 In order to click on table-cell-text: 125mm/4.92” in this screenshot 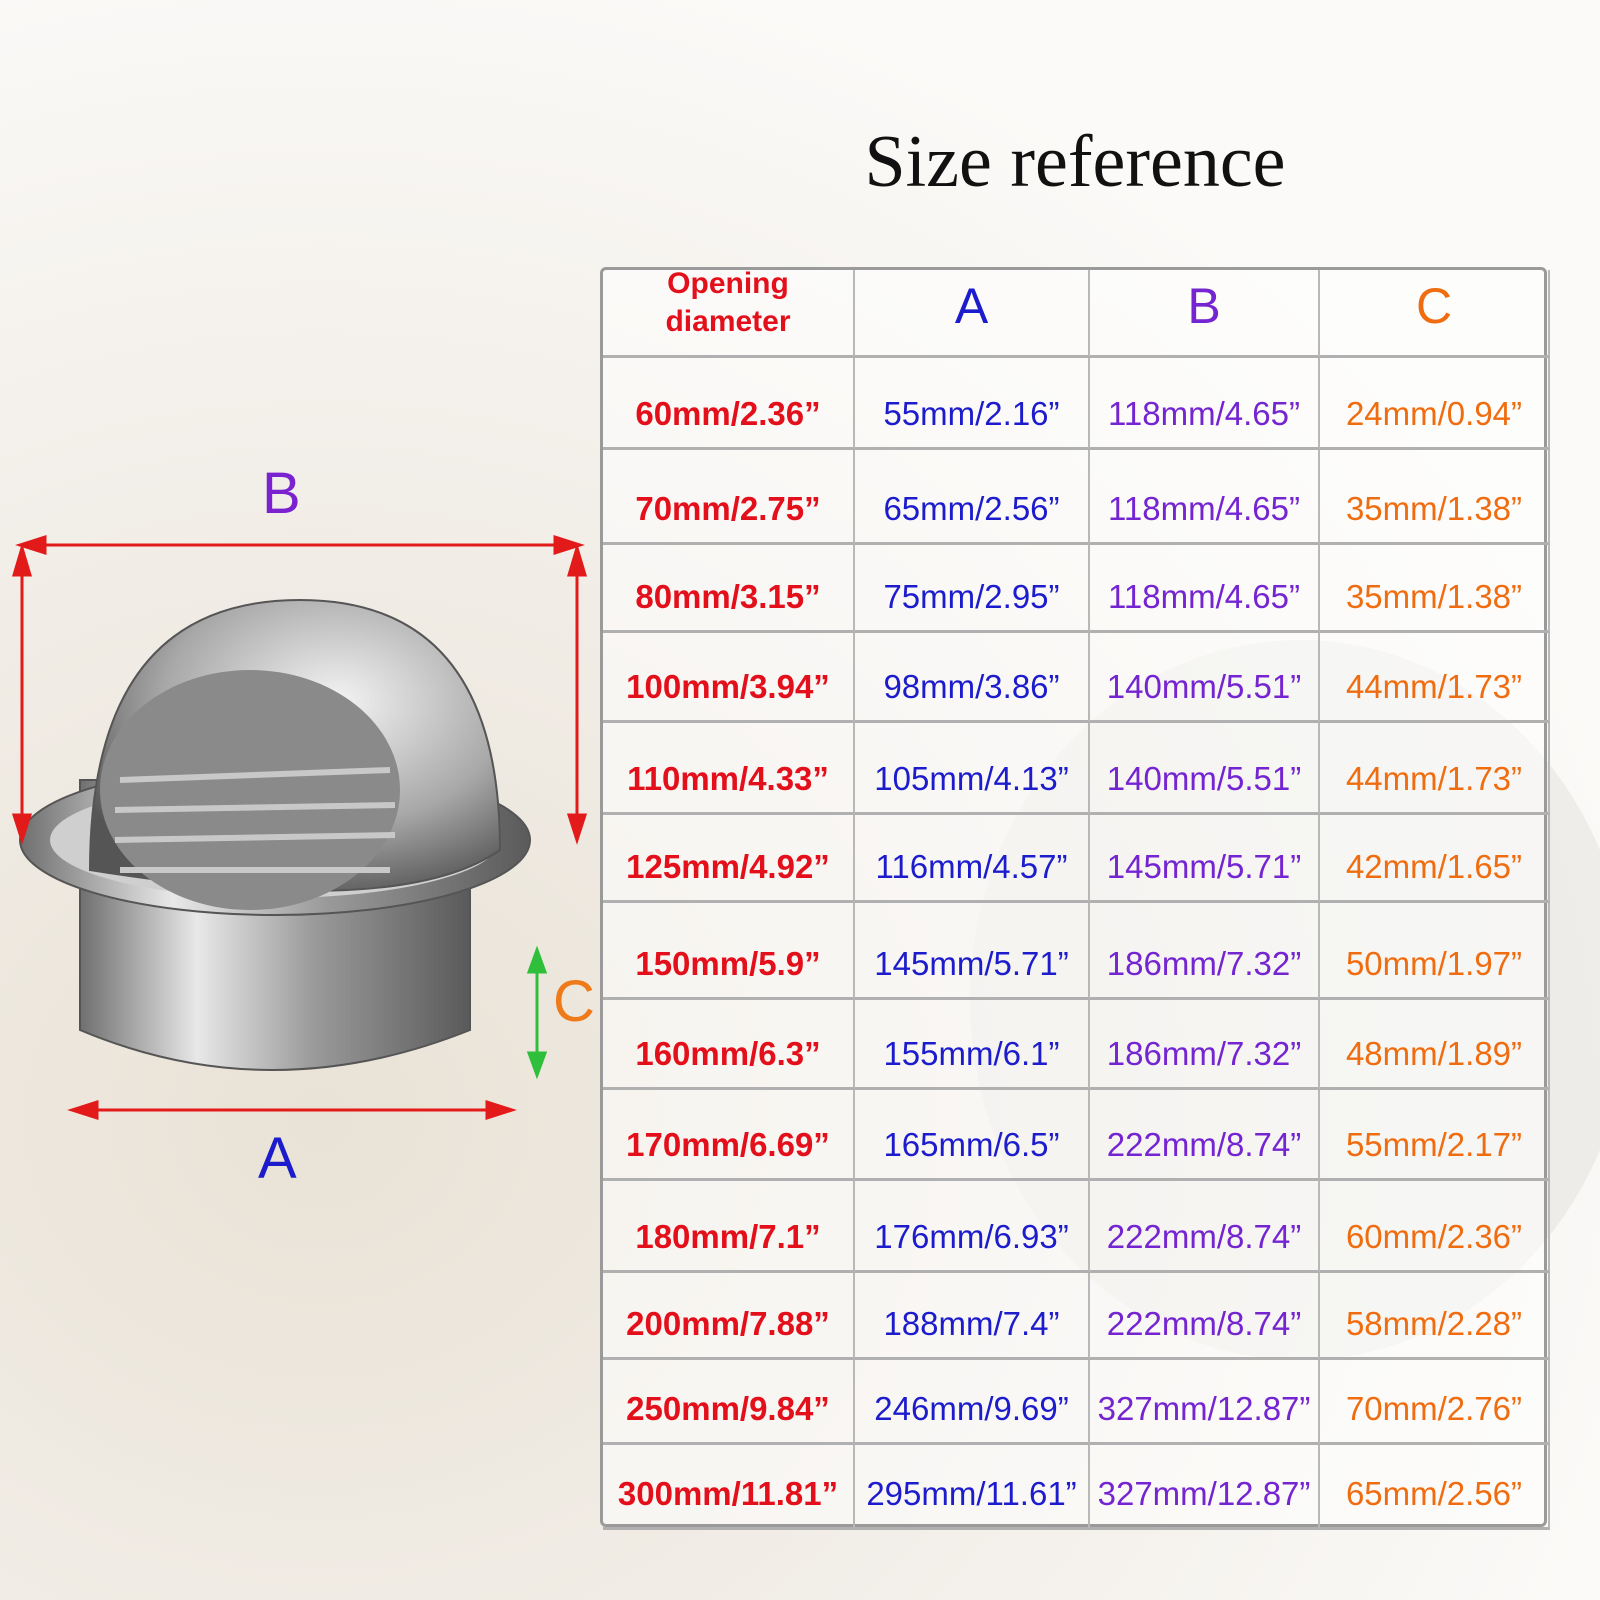, I will do `click(728, 866)`.